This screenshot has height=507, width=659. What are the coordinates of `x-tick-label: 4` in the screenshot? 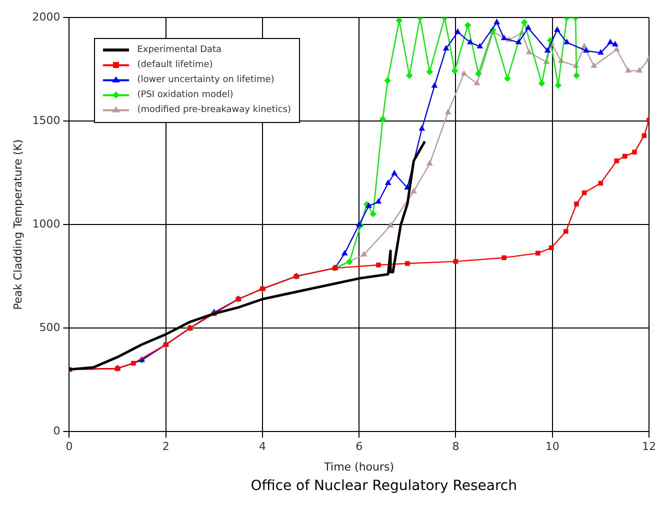 It's located at (262, 447).